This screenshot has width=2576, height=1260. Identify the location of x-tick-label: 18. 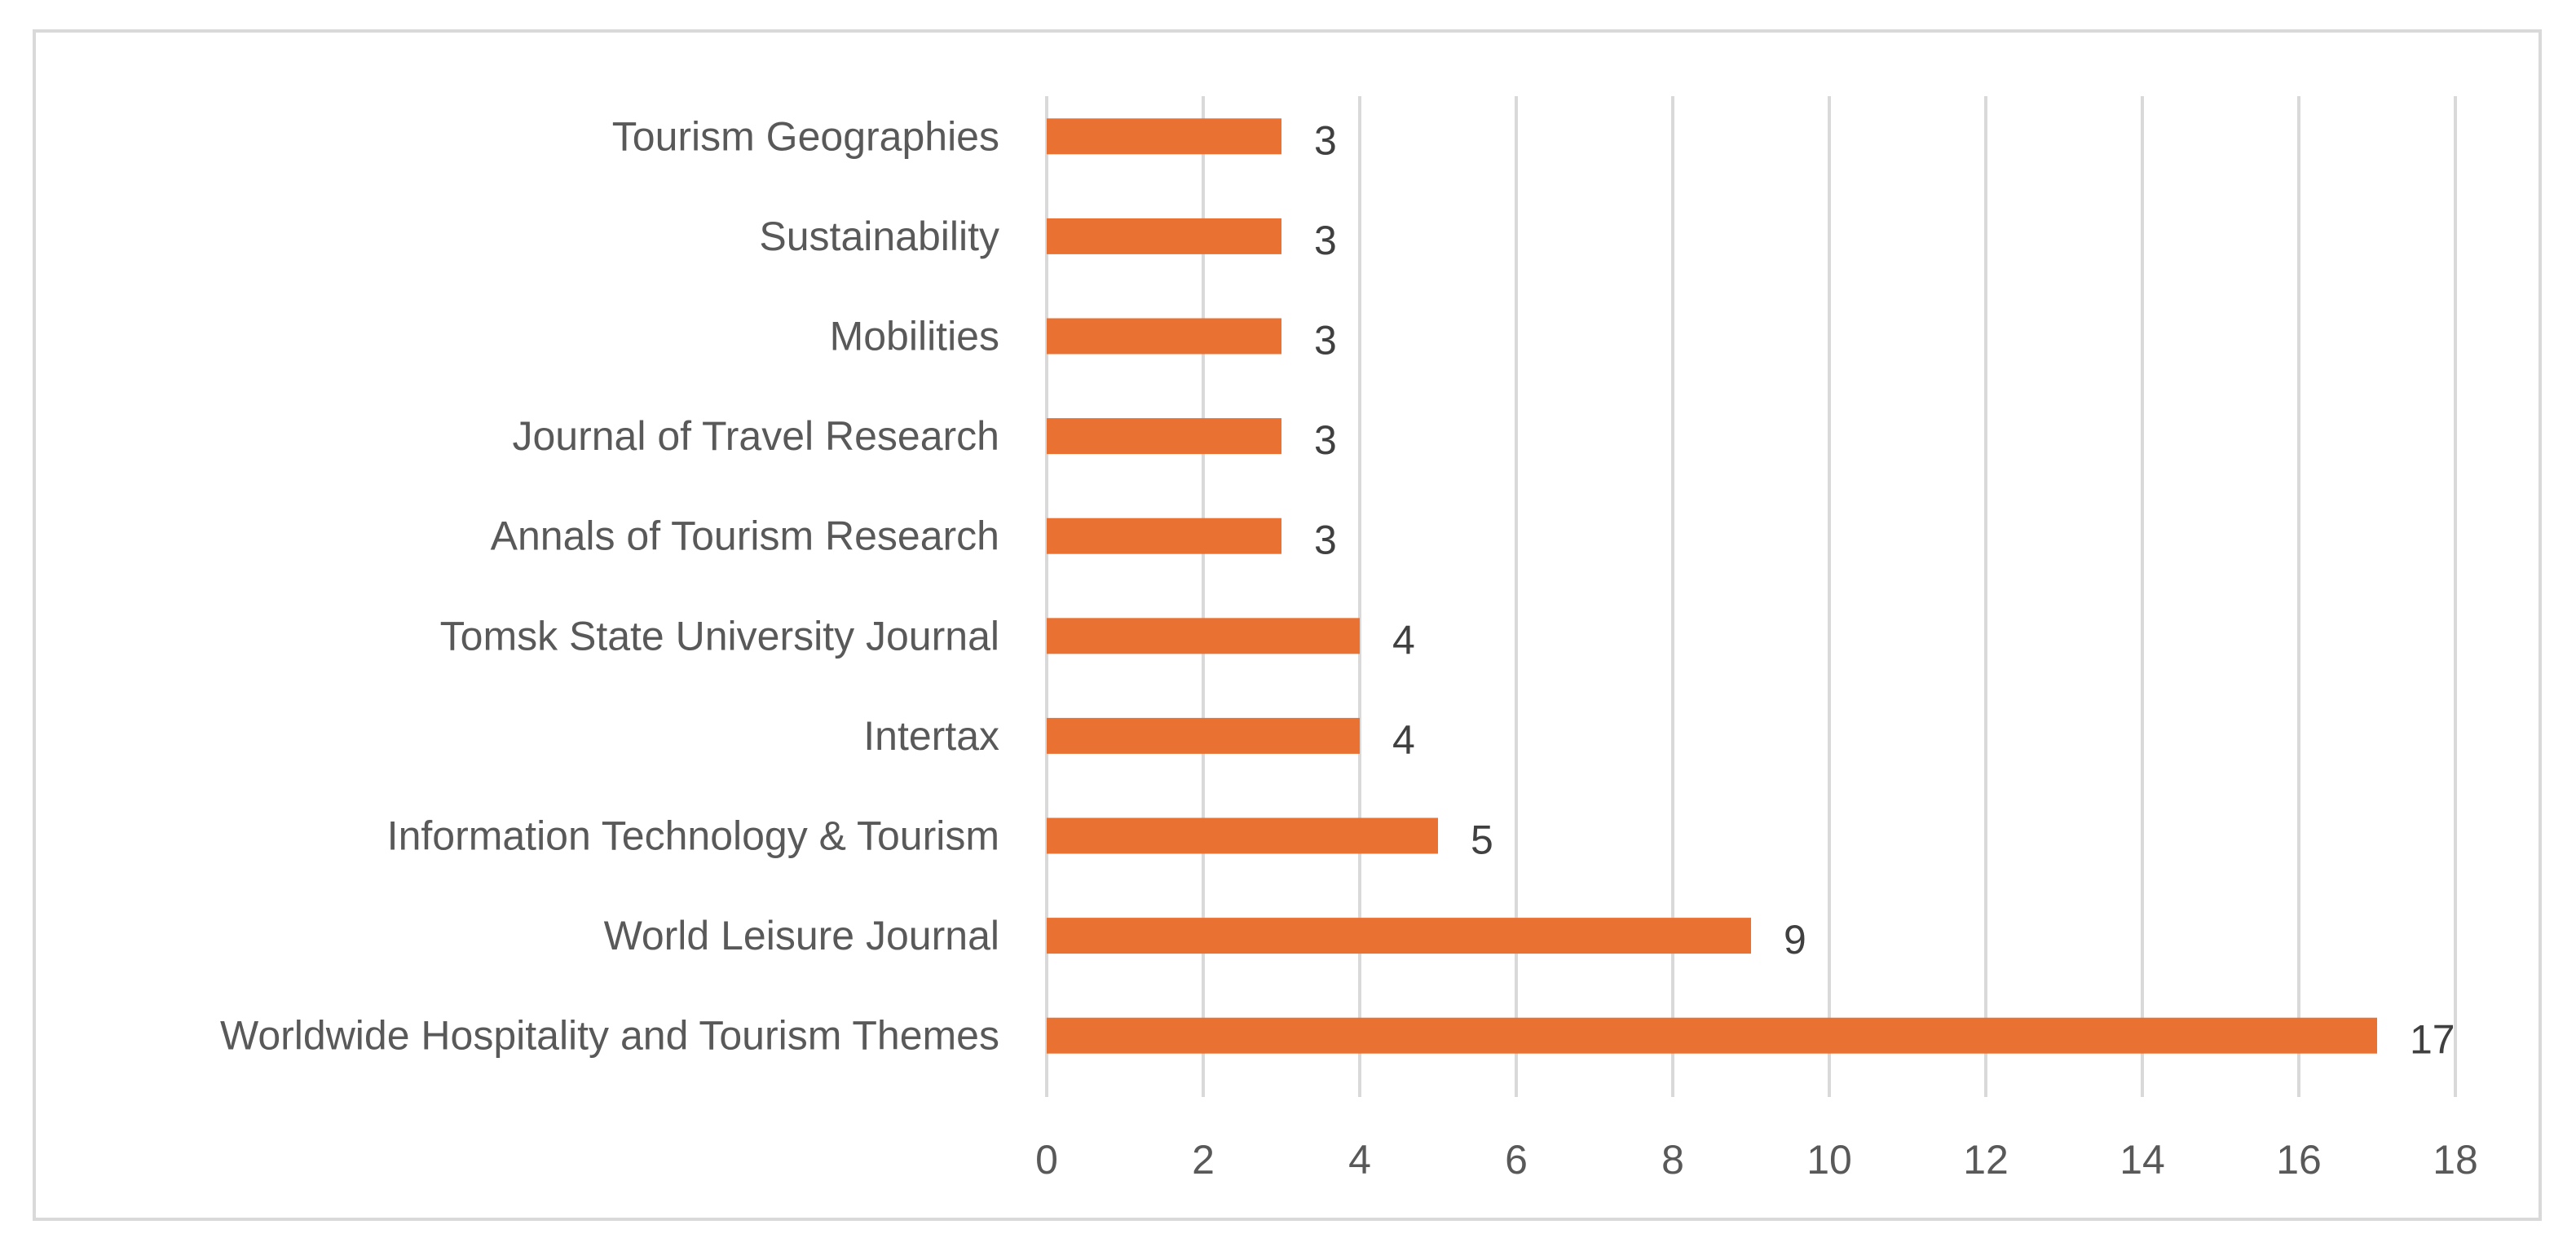
(2455, 1160).